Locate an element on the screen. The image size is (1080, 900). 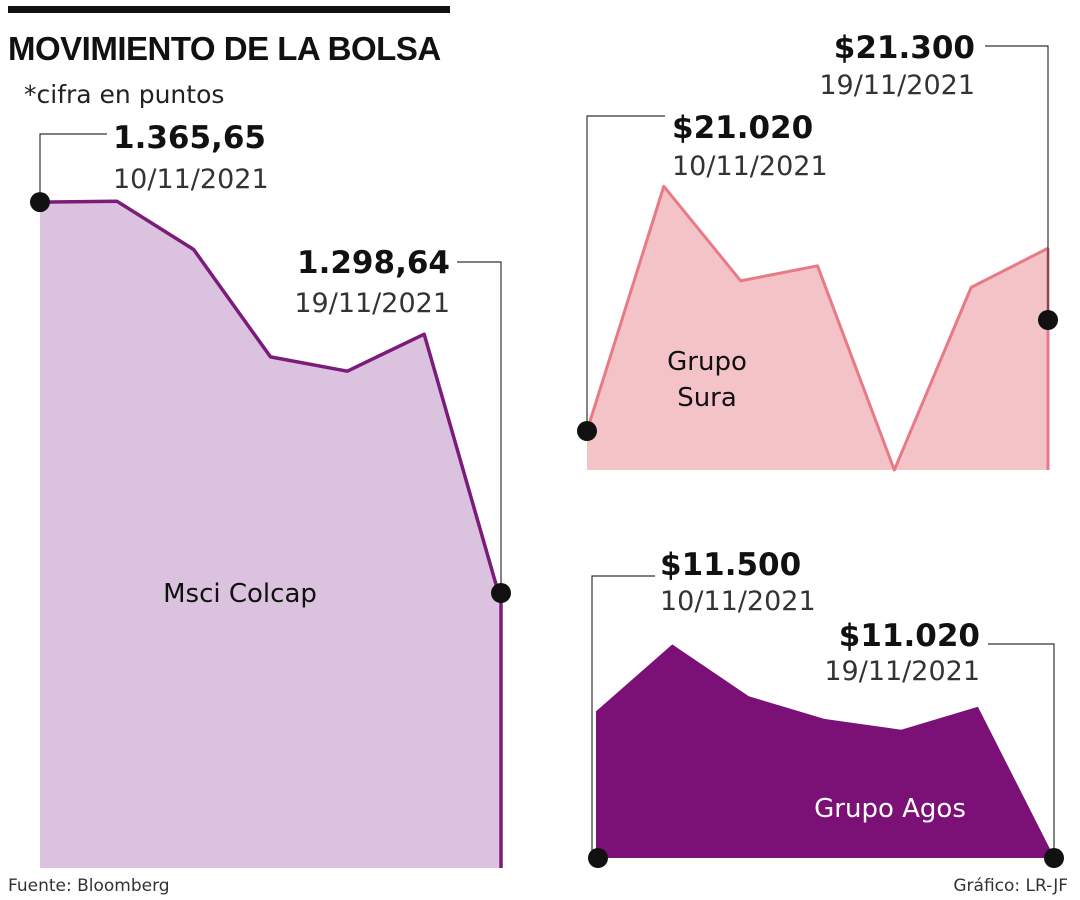
agos-line is located at coordinates (825, 751).